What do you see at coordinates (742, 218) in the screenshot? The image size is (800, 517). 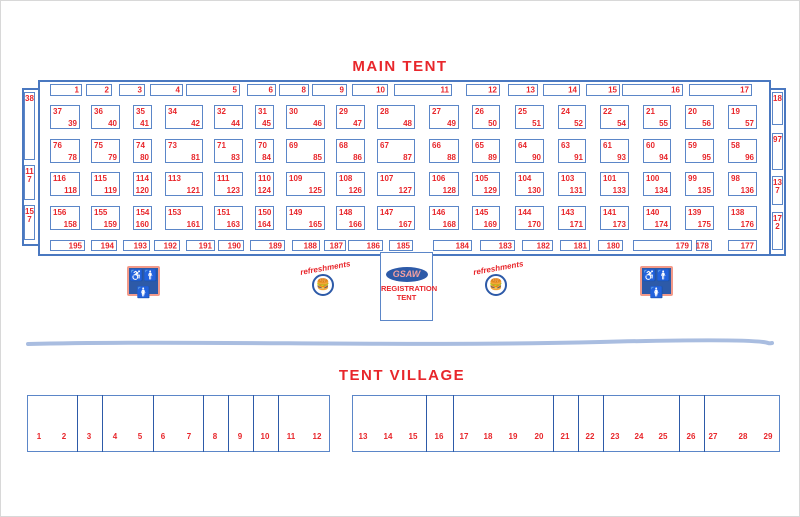 I see `booth: 138 176` at bounding box center [742, 218].